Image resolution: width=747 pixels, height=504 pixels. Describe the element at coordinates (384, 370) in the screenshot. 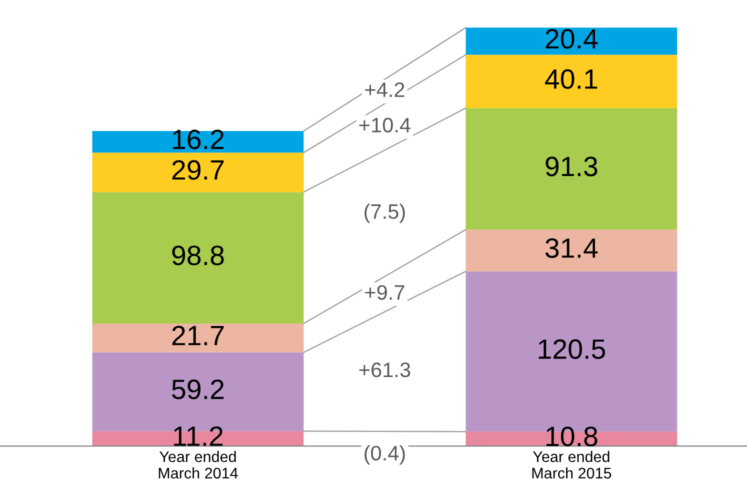

I see `annotation: +61.3` at that location.